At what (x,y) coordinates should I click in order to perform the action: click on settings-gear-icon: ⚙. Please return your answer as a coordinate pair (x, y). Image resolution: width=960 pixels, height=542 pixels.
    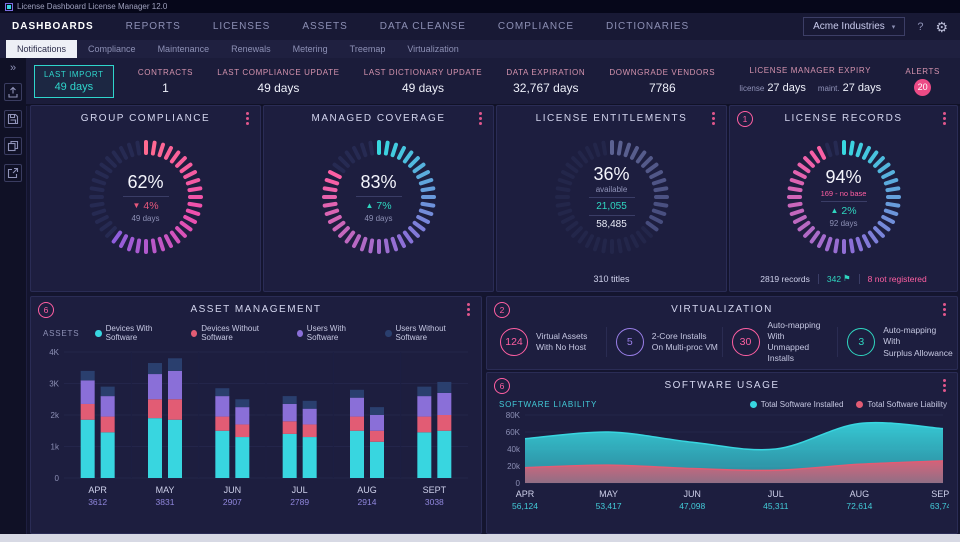
    Looking at the image, I should click on (941, 26).